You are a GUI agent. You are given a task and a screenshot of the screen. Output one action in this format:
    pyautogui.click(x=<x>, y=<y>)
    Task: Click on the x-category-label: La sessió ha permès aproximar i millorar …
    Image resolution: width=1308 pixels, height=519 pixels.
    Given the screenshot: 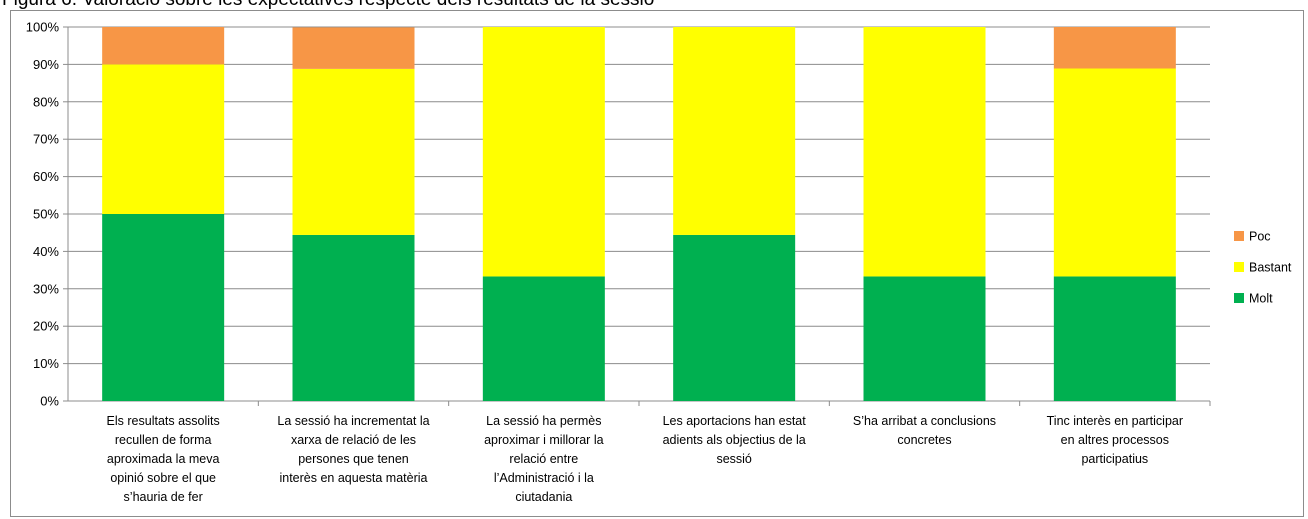 What is the action you would take?
    pyautogui.click(x=544, y=459)
    